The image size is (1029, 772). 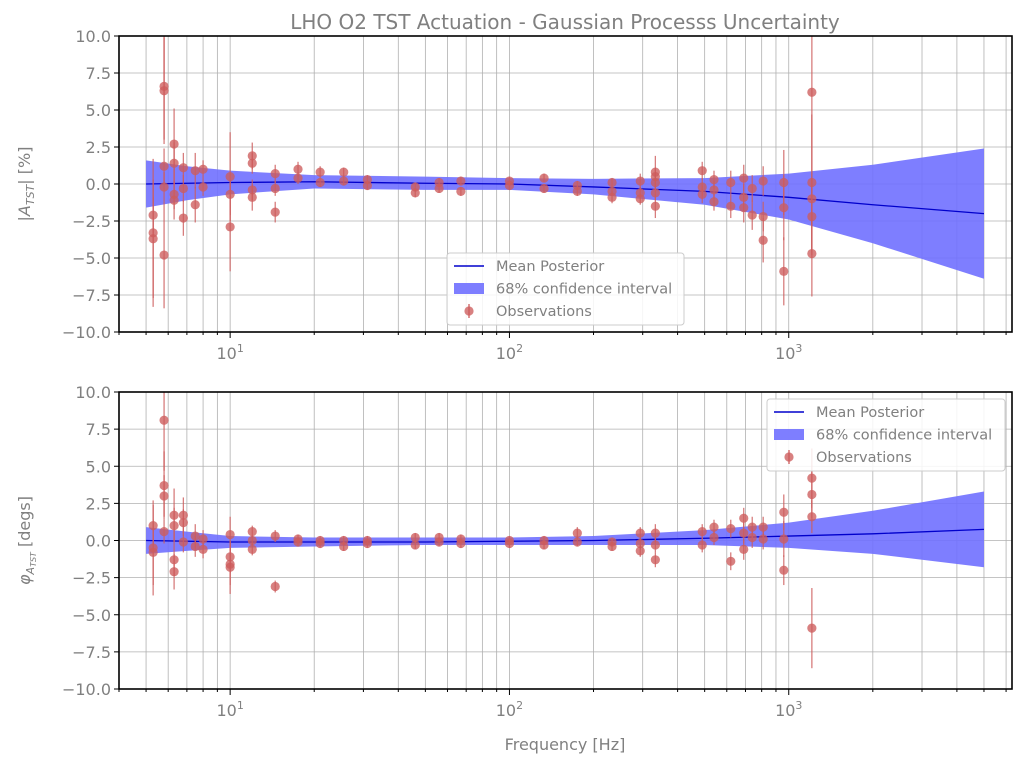 What do you see at coordinates (93, 36) in the screenshot?
I see `y-tick-label: 10.0` at bounding box center [93, 36].